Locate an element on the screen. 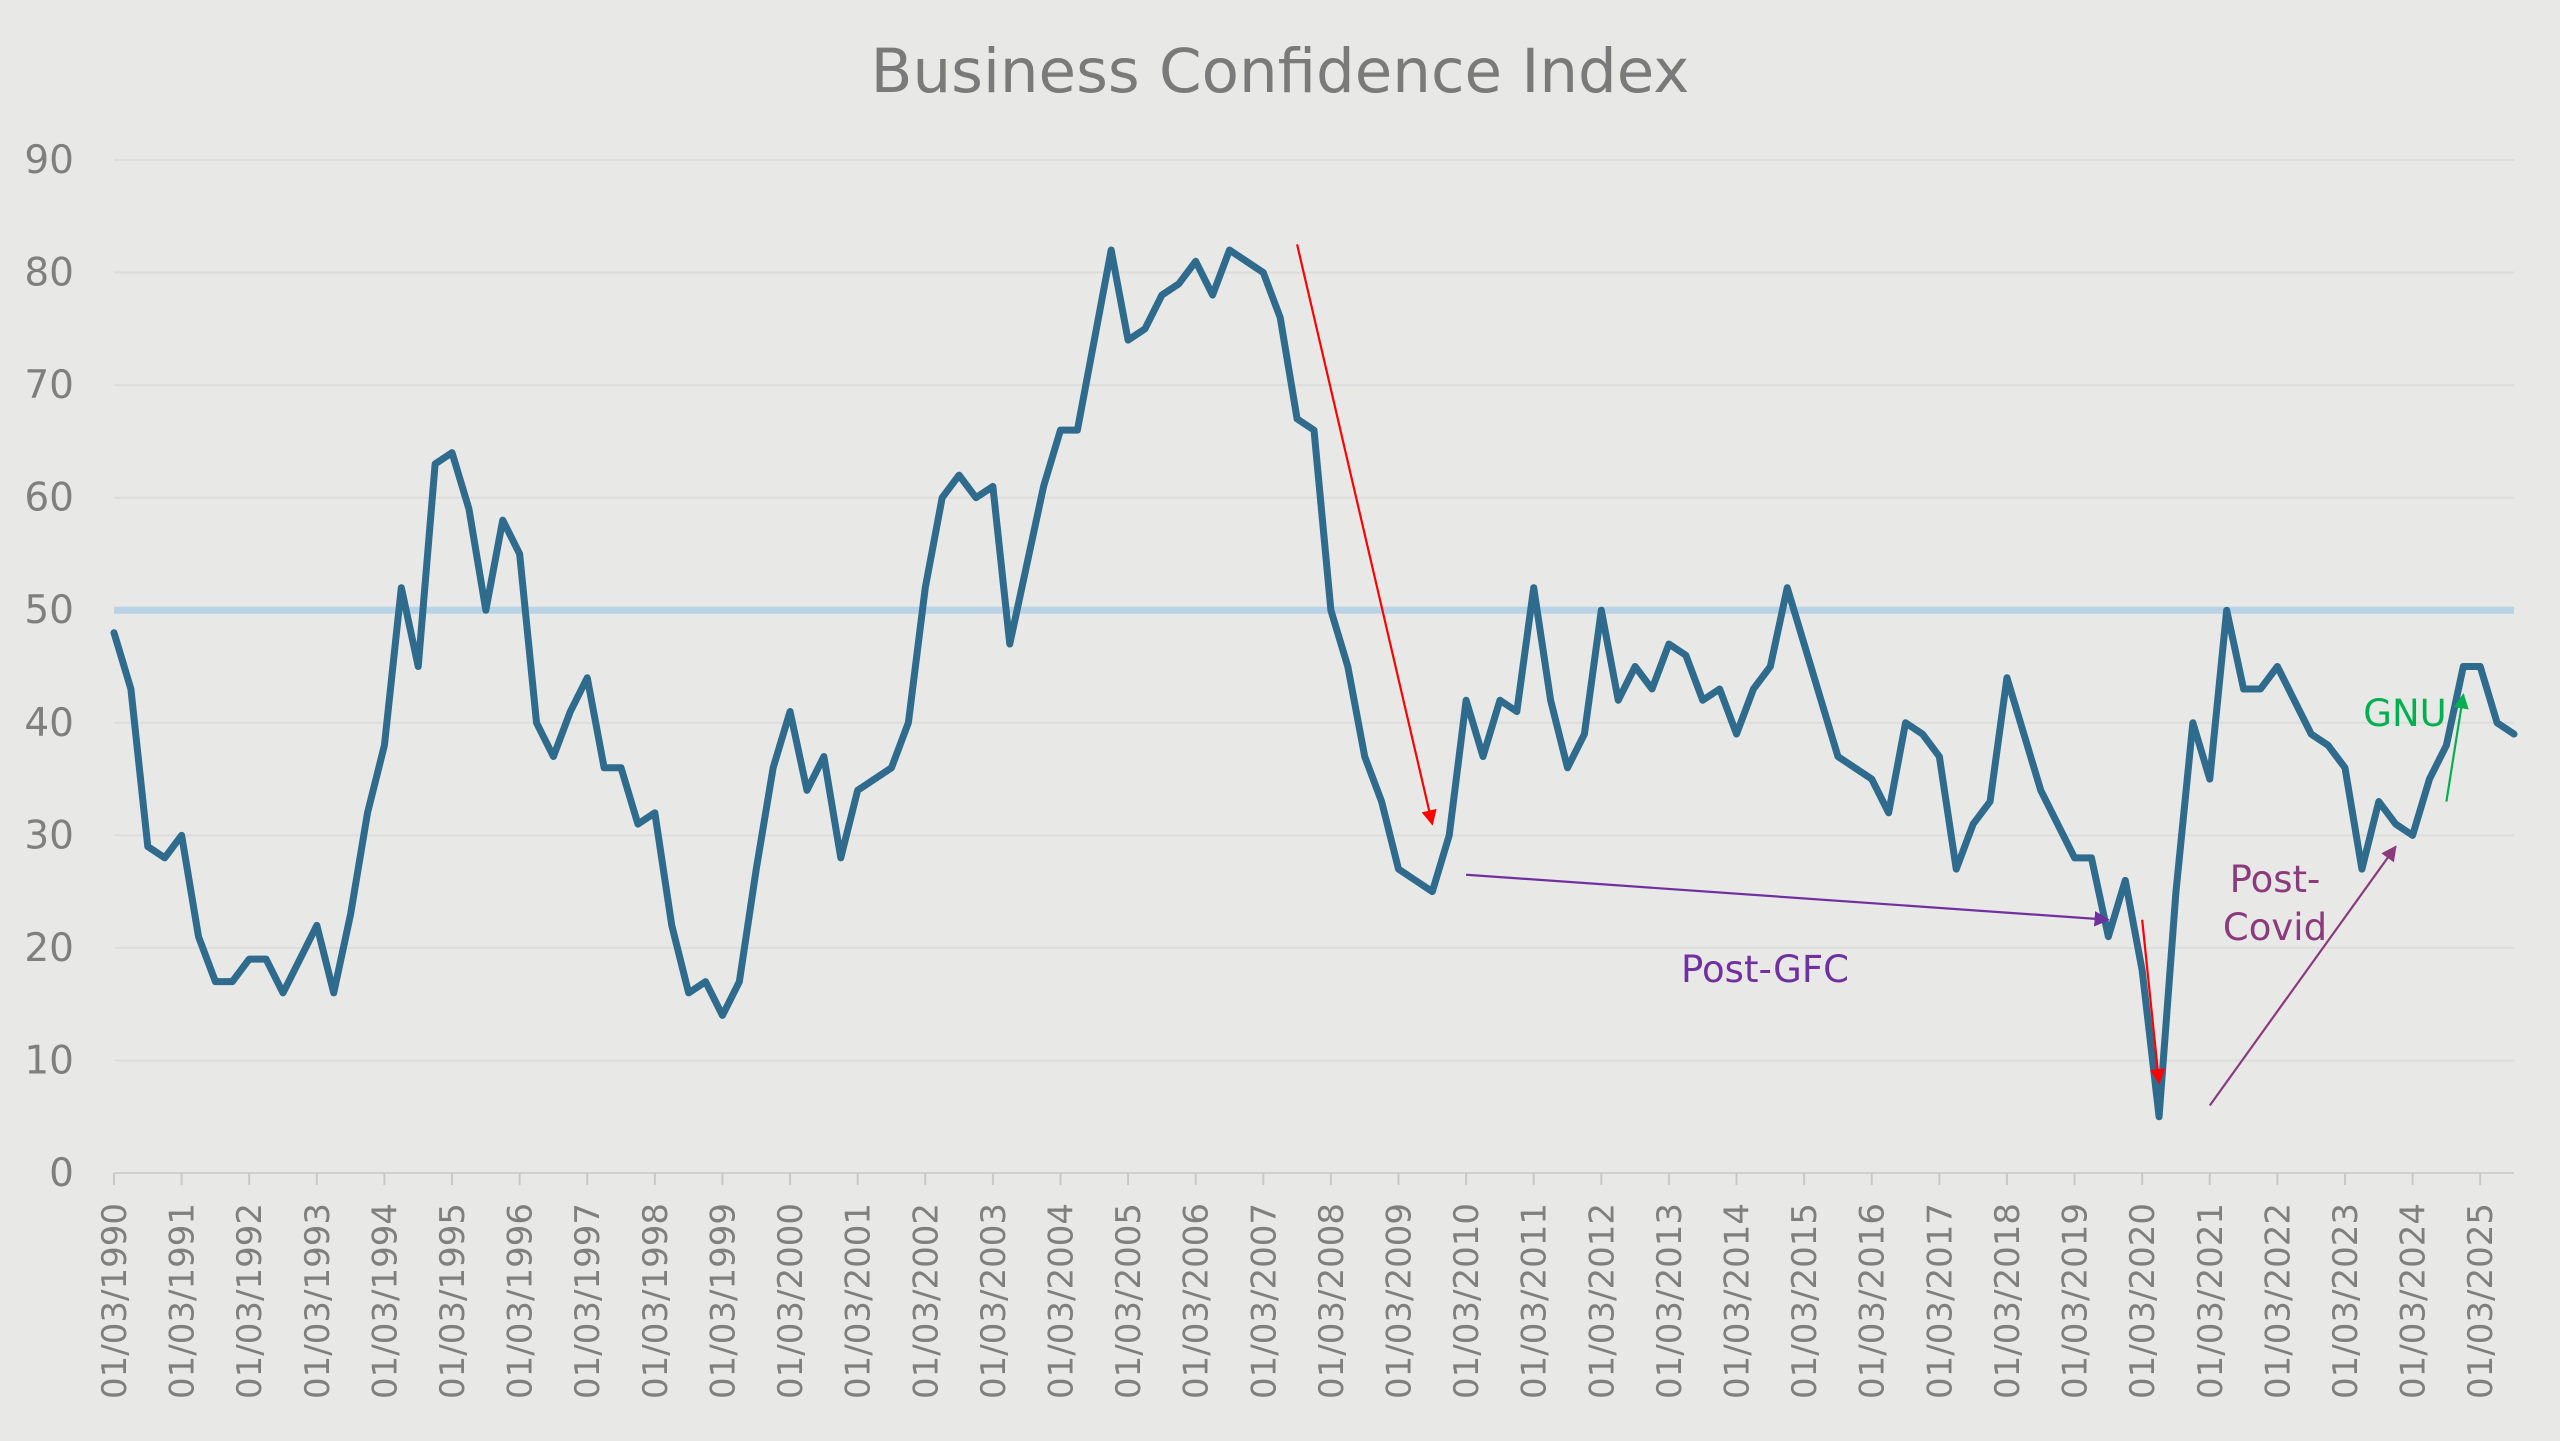 This screenshot has width=2560, height=1441. x-tick-label: 01/03/2025 is located at coordinates (2481, 1301).